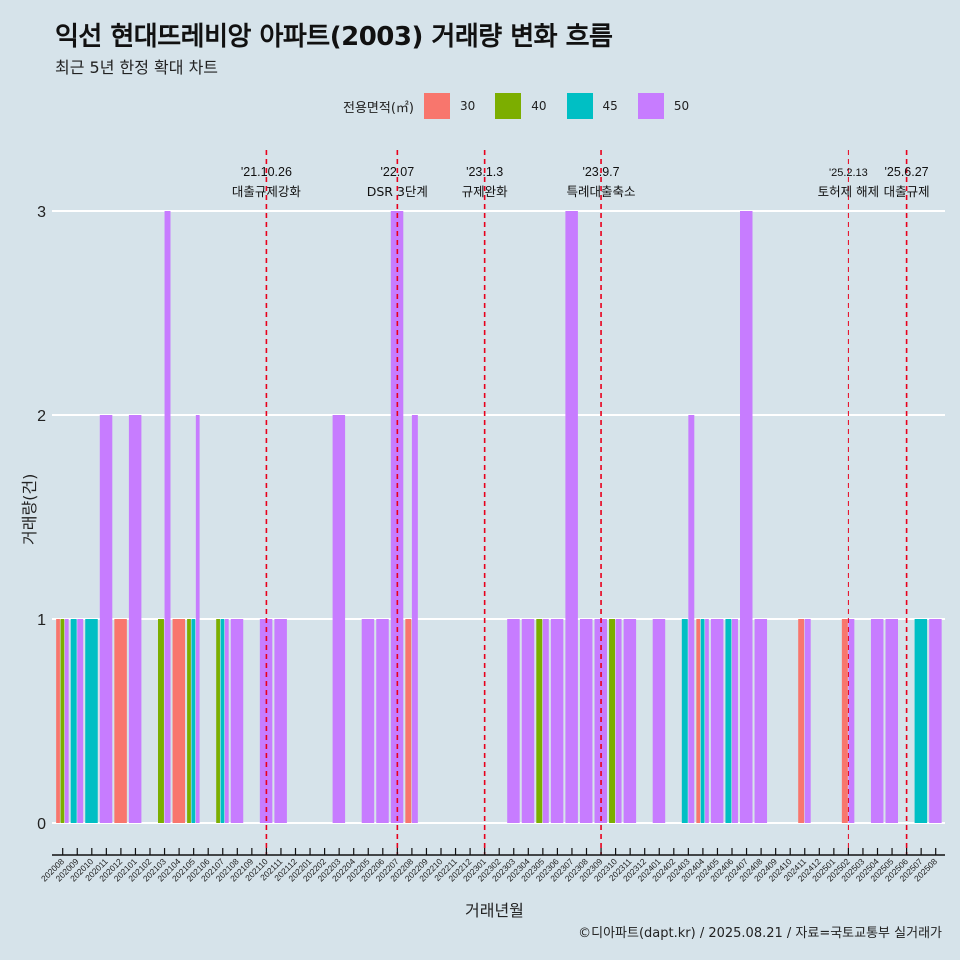  Describe the element at coordinates (378, 108) in the screenshot. I see `legend-title: 전용면적(㎡)` at that location.